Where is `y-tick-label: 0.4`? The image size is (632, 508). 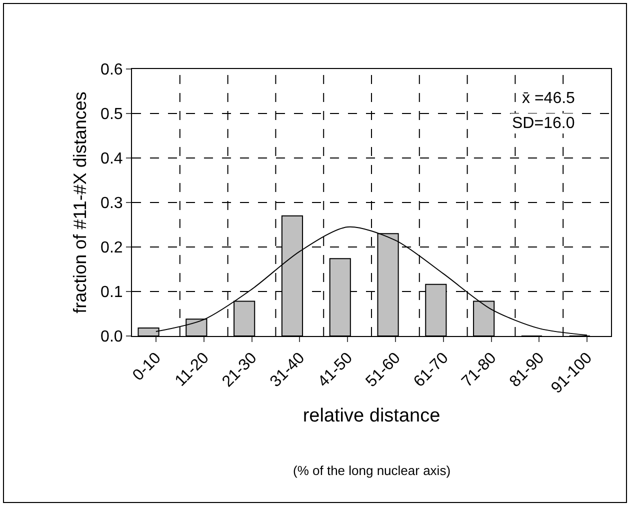 y-tick-label: 0.4 is located at coordinates (111, 159).